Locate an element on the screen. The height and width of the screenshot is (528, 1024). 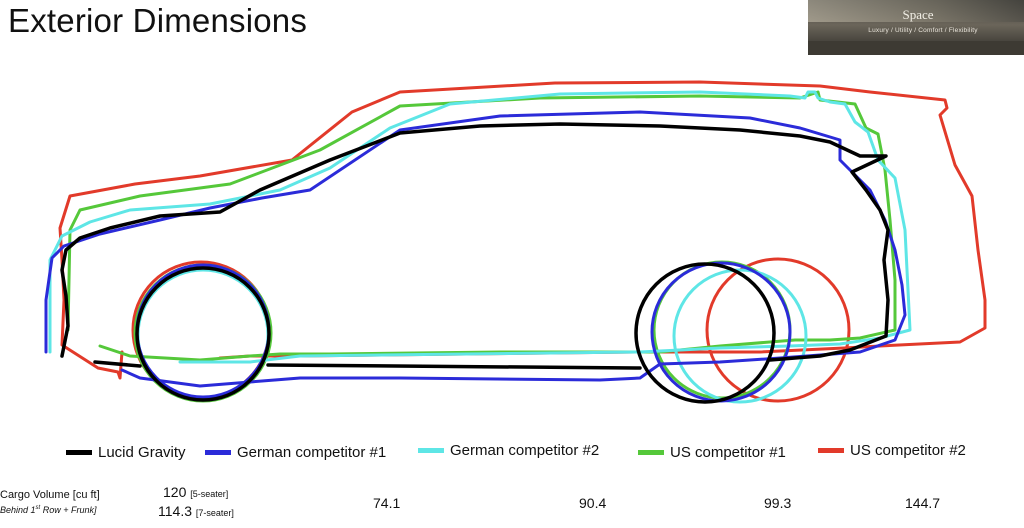
thumbnail-subtitle: Luxury / Utility / Comfort / Flexibility is located at coordinates (923, 30).